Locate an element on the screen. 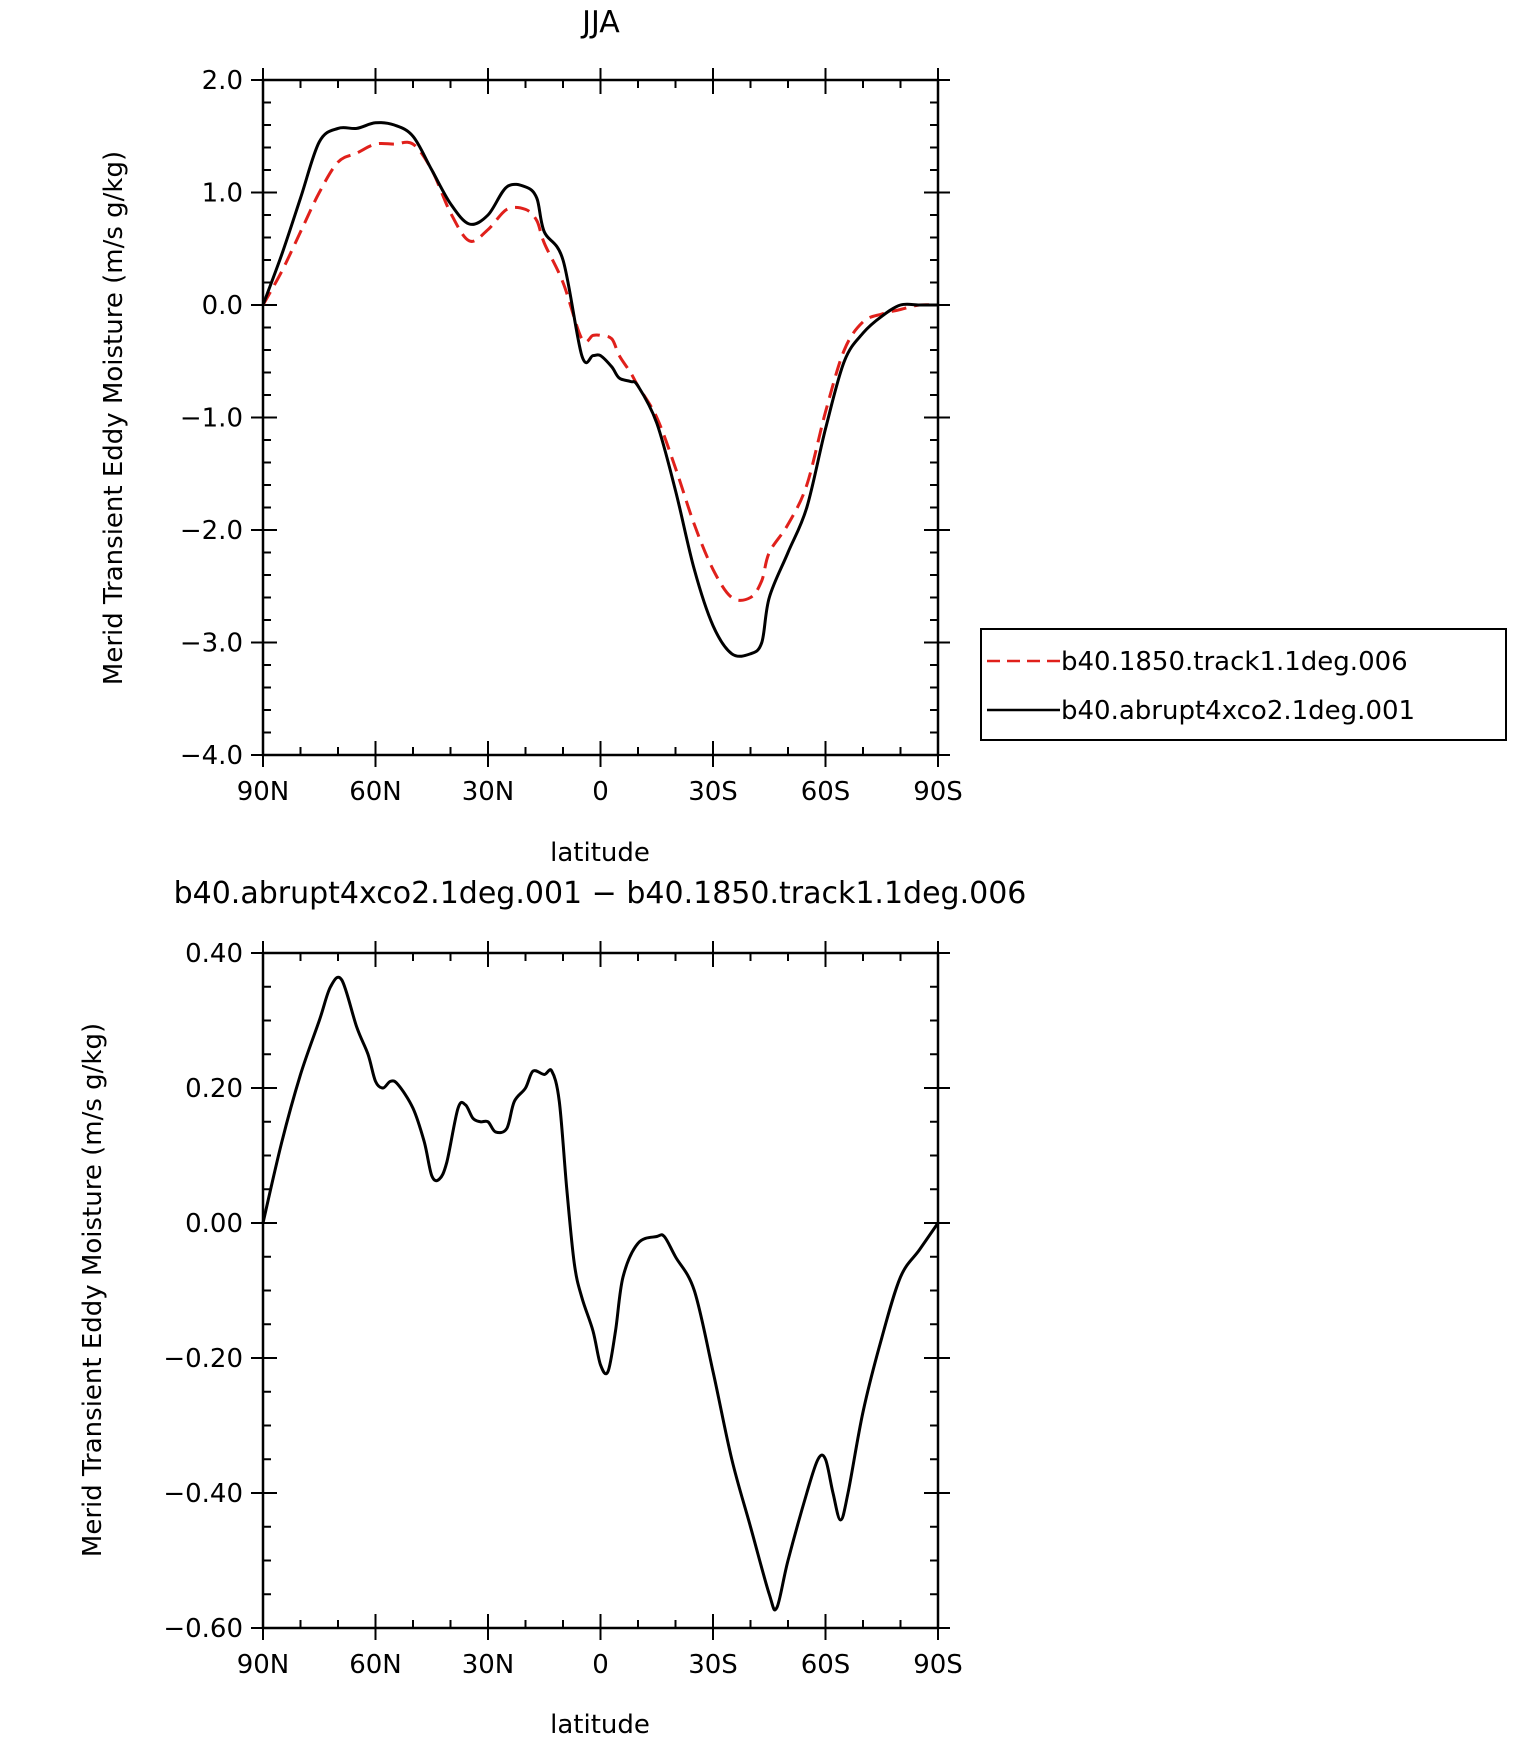 This screenshot has width=1513, height=1743. bottom-x-tick-labels: 90N 60N 30N 0 30S 60S 90S is located at coordinates (600, 1665).